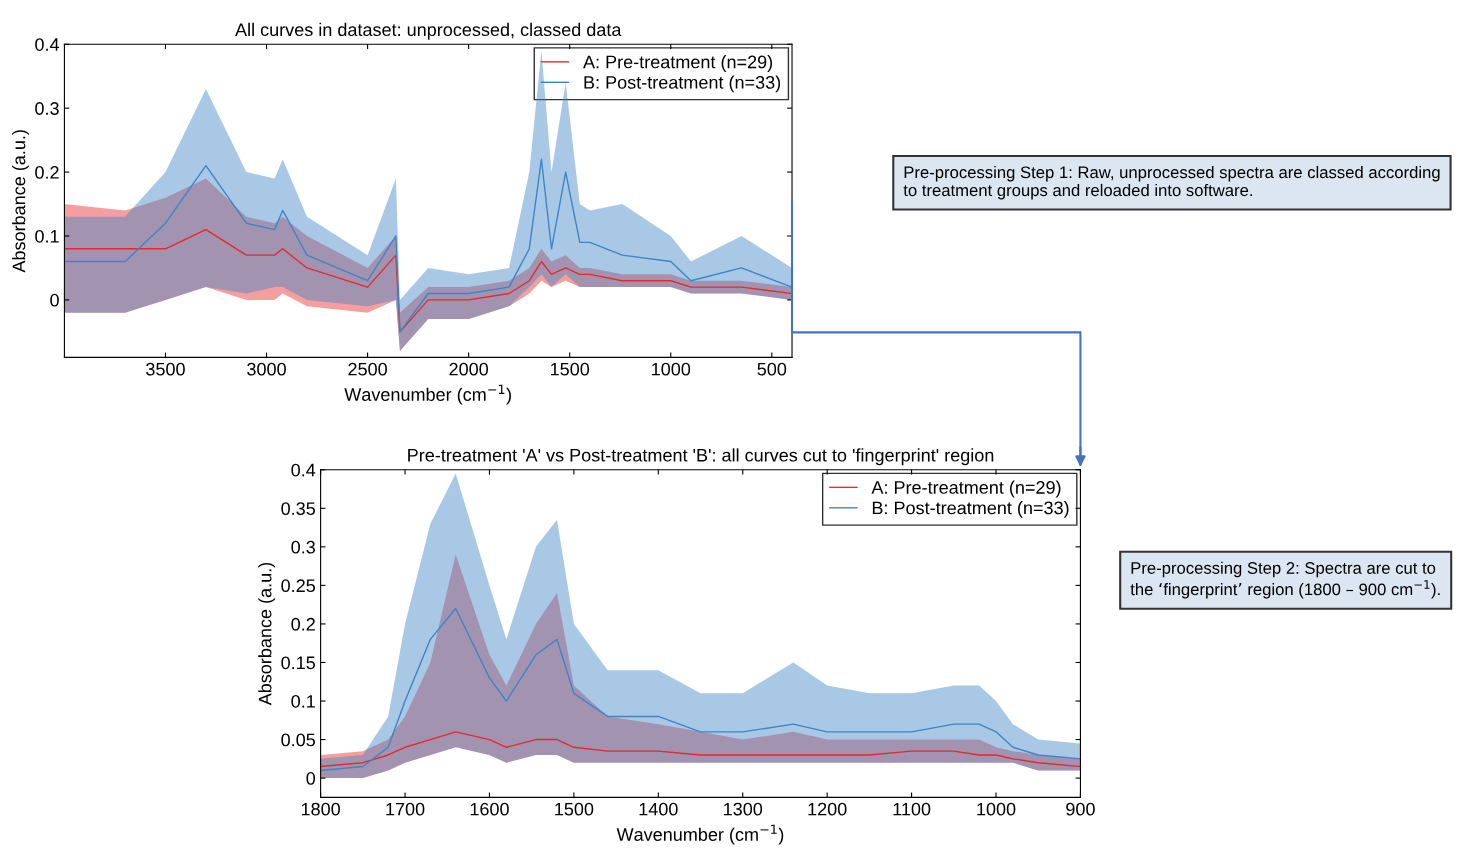 Image resolution: width=1464 pixels, height=851 pixels. Describe the element at coordinates (428, 31) in the screenshot. I see `chart-title: All curves in dataset: unprocessed, classed data` at that location.